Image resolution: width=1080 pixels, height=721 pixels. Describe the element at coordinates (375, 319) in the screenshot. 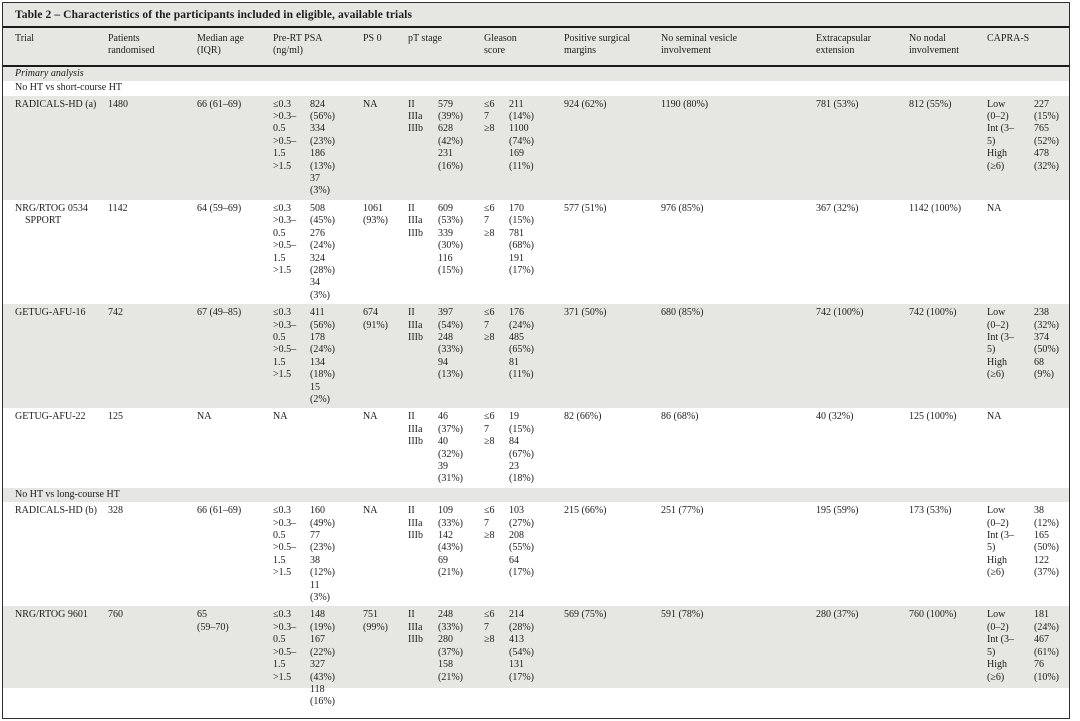

I see `cell-ps0: 674 (91%)` at that location.